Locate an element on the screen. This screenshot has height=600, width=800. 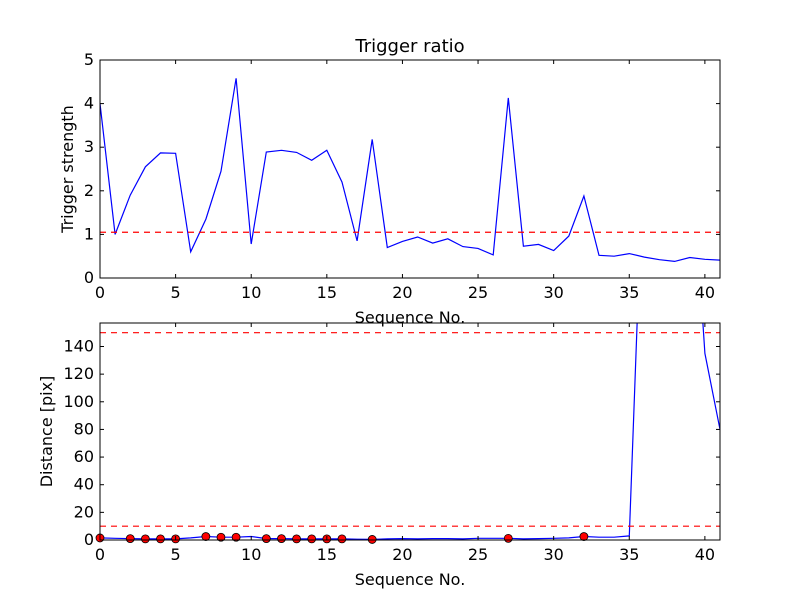
chart-2-x-tick-label: 20 is located at coordinates (402, 554).